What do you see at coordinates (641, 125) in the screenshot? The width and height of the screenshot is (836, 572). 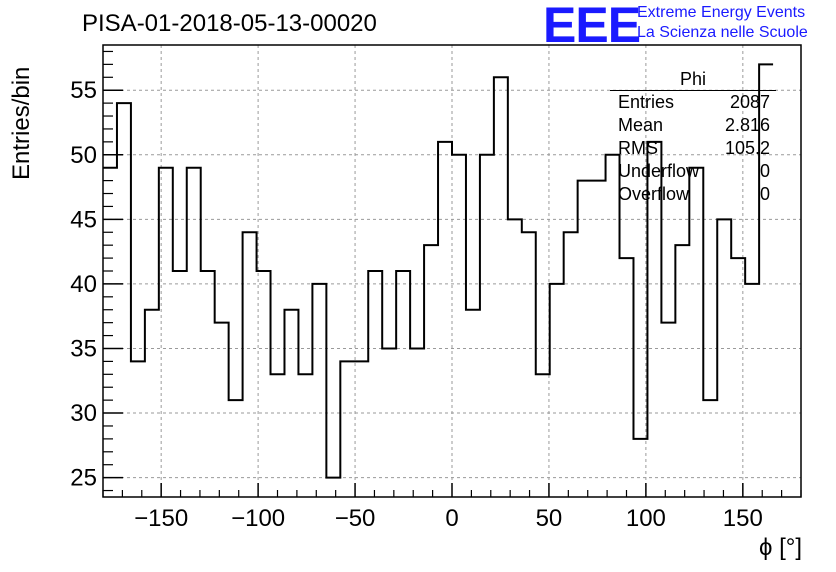 I see `stats-label: Mean` at bounding box center [641, 125].